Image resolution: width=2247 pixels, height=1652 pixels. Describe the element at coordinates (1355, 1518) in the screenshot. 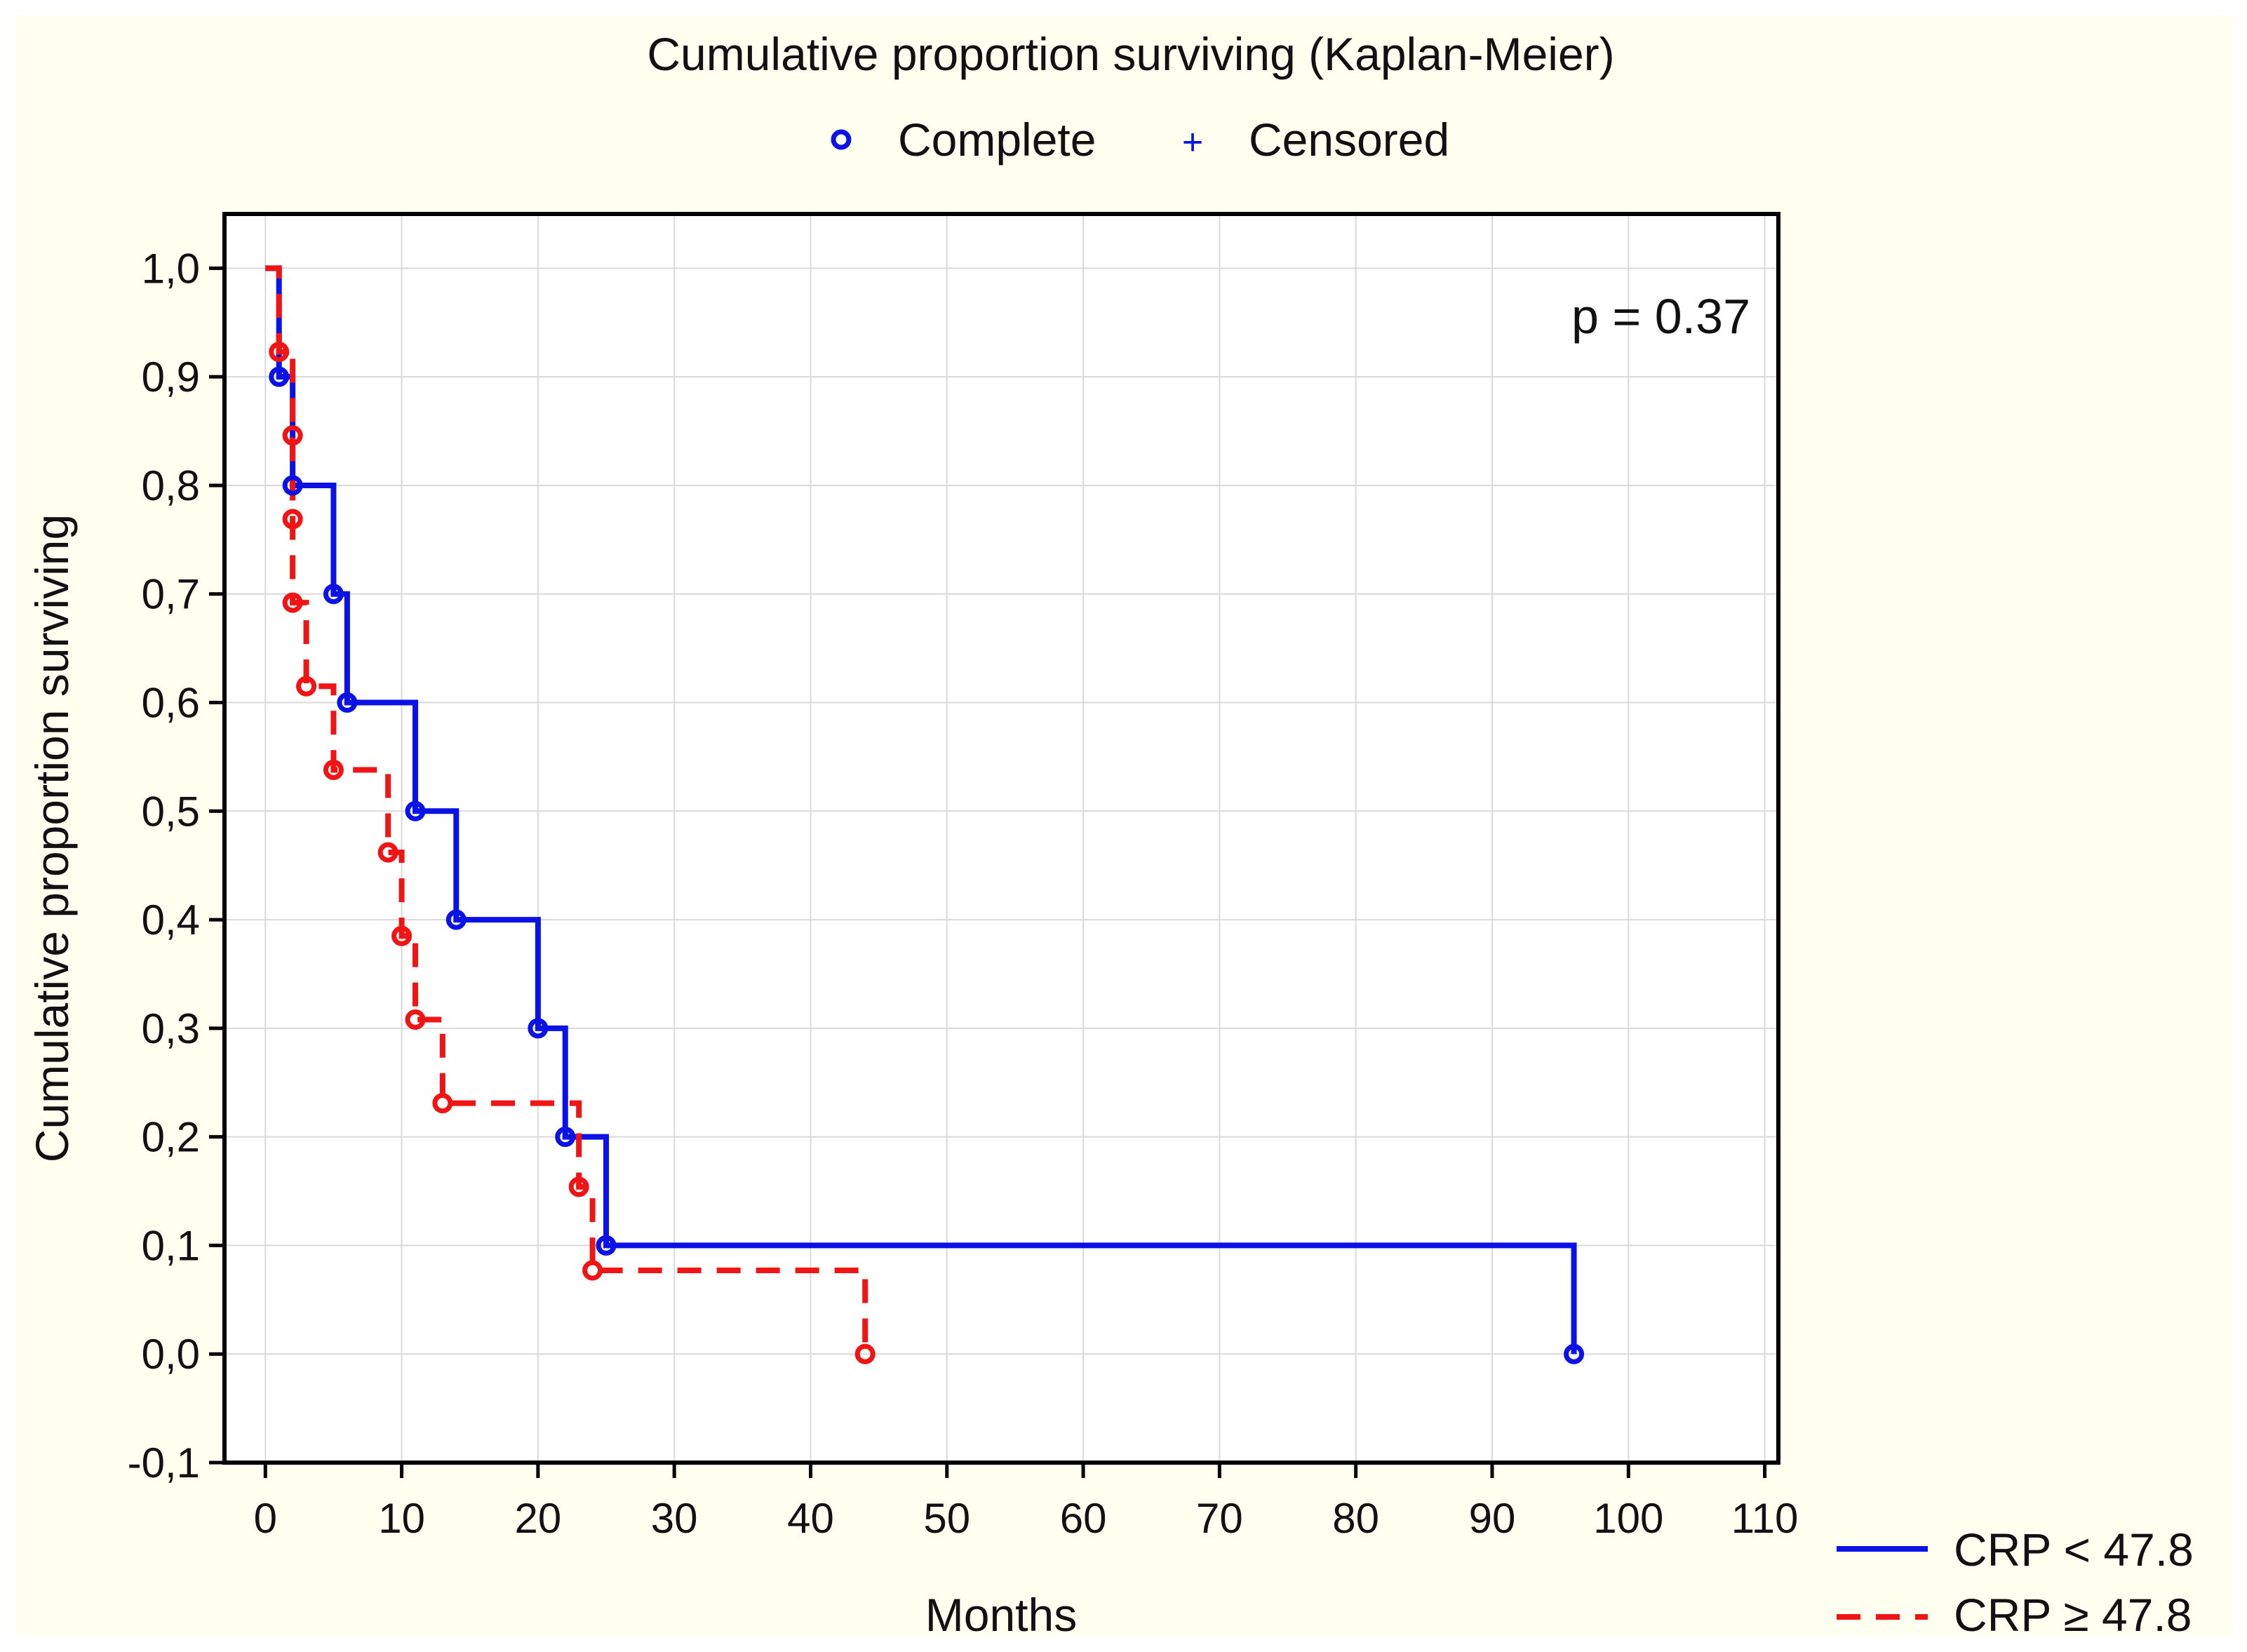

I see `x-tick-label: 80` at that location.